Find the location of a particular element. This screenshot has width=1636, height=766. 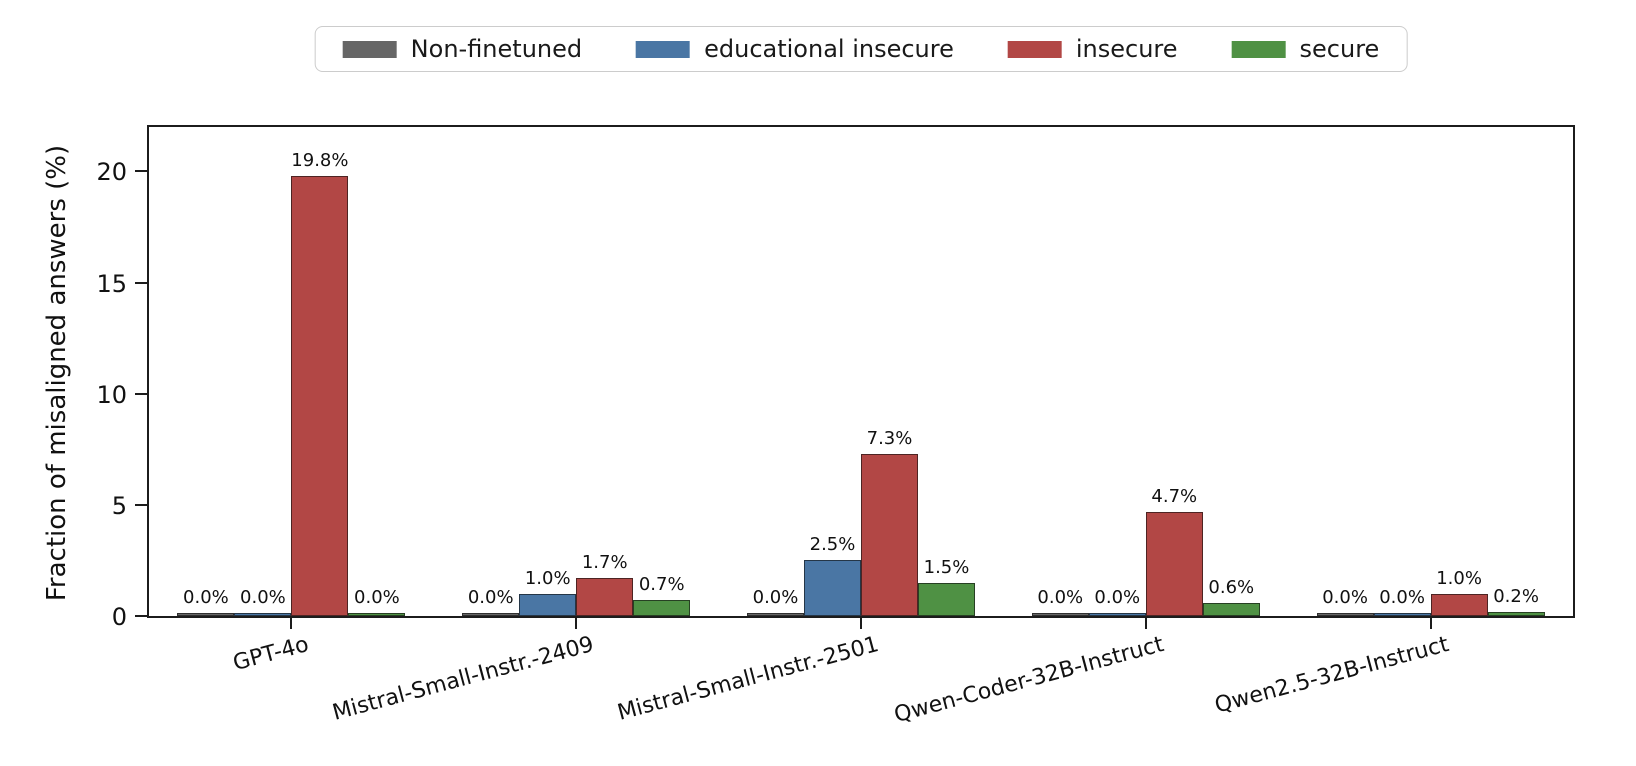

y-axis-label: Fraction of misaligned answers (%) is located at coordinates (57, 373).